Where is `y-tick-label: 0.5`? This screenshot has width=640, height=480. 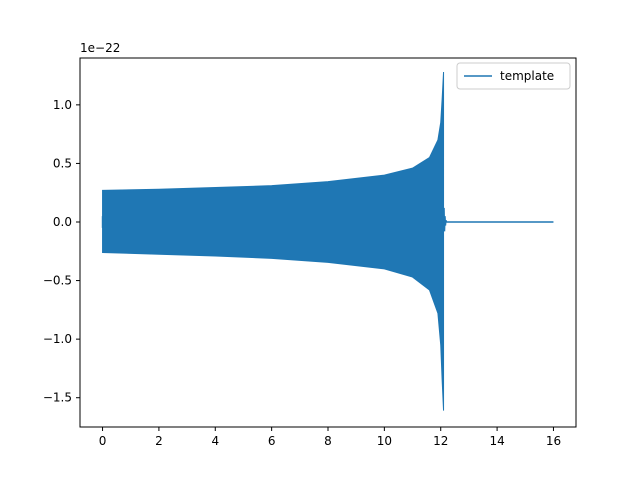
y-tick-label: 0.5 is located at coordinates (62, 163).